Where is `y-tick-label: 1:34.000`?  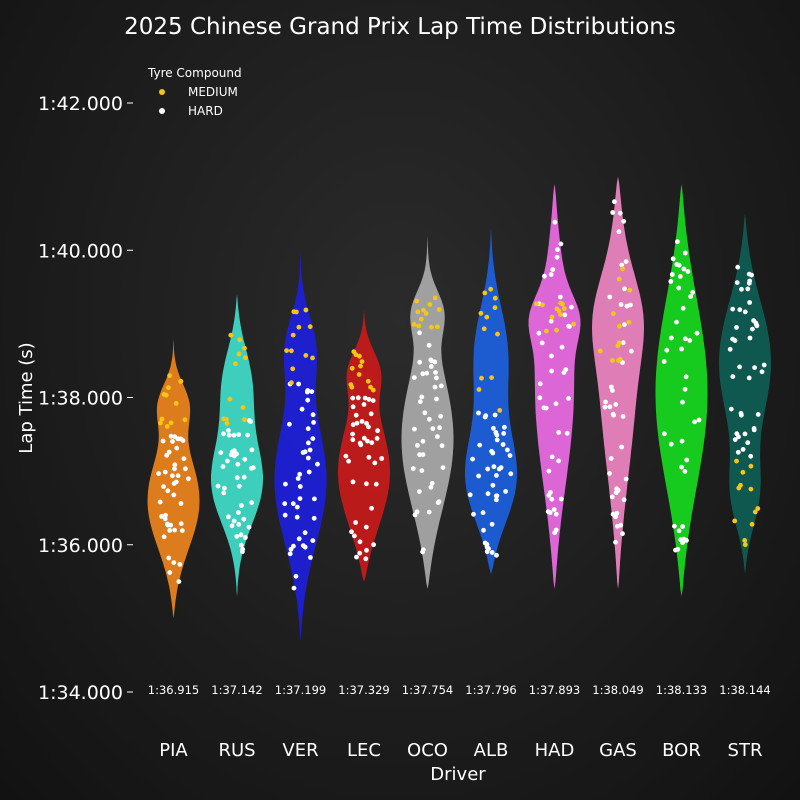
y-tick-label: 1:34.000 is located at coordinates (80, 693).